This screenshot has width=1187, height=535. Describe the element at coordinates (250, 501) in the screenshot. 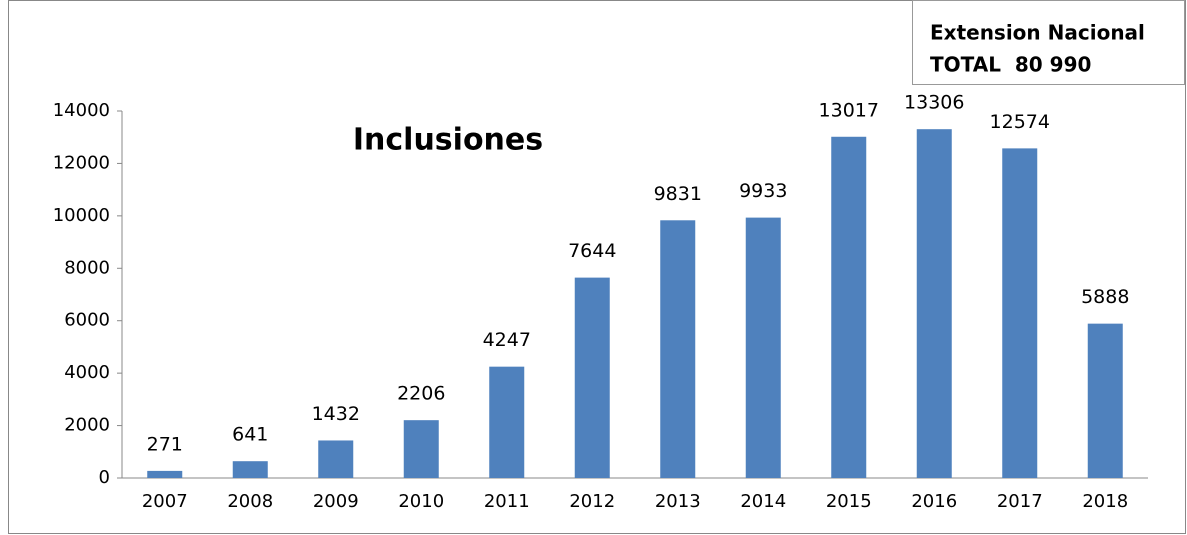

I see `x-tick-label: 2008` at that location.